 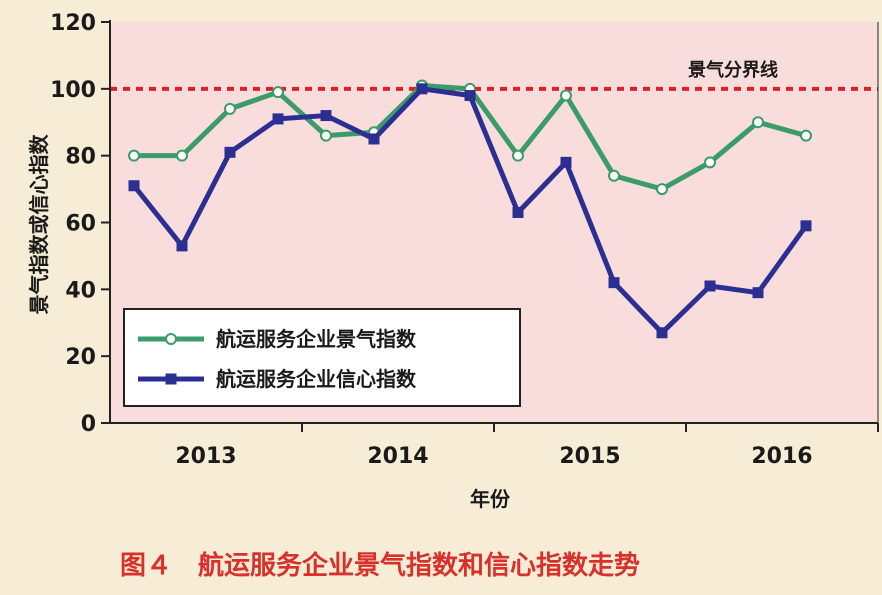 What do you see at coordinates (733, 70) in the screenshot?
I see `threshold-label: 景气分界线` at bounding box center [733, 70].